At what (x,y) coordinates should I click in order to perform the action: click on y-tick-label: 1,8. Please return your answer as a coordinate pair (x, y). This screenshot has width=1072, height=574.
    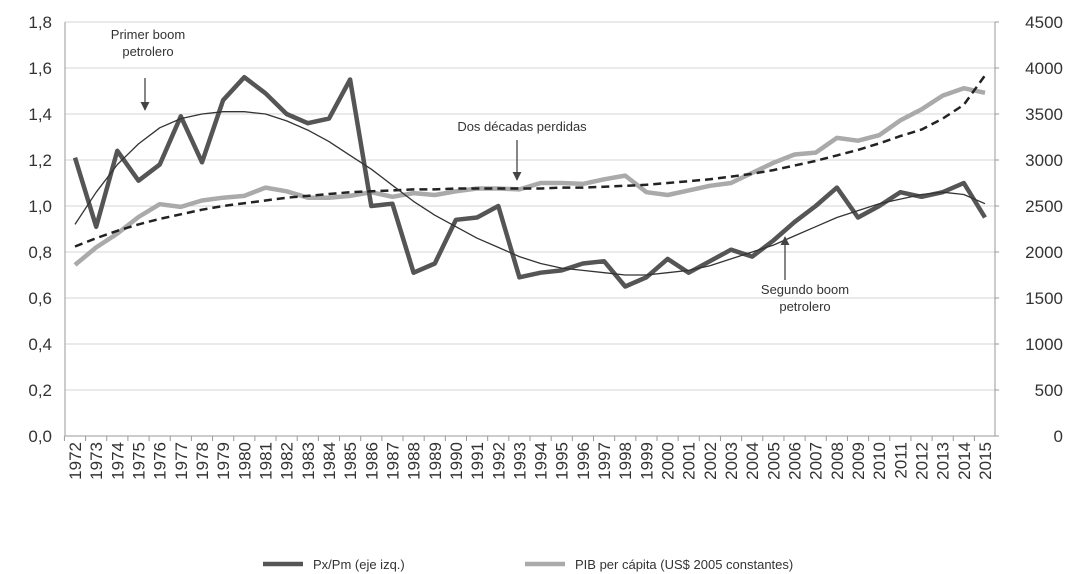
    Looking at the image, I should click on (40, 22).